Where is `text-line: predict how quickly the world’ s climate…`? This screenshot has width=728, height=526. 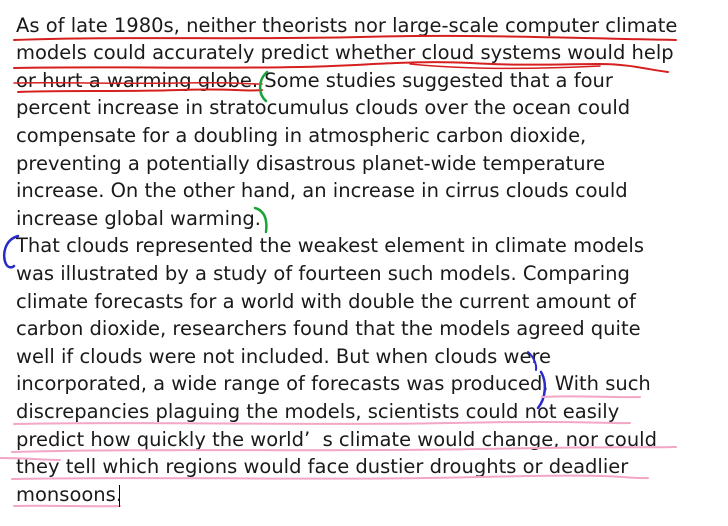 text-line: predict how quickly the world’ s climate… is located at coordinates (336, 439).